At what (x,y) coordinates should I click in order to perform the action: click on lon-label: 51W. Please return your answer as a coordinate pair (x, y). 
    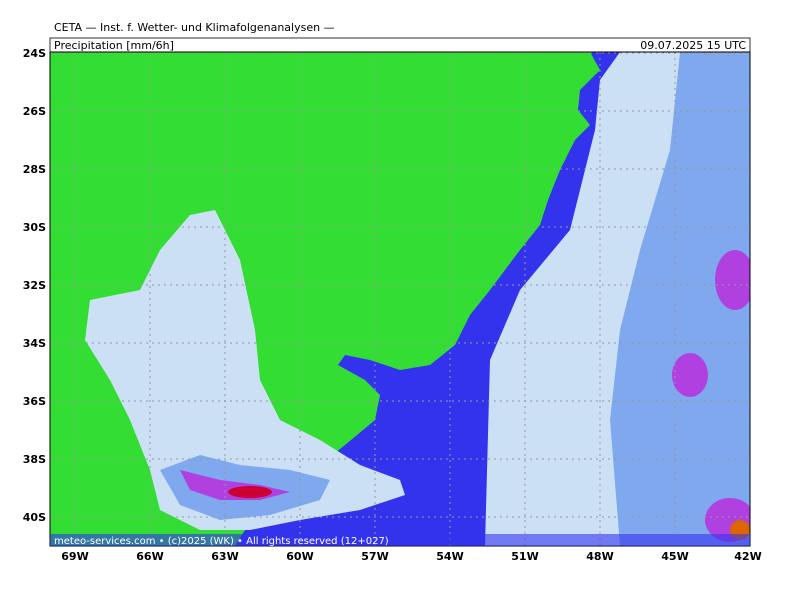
    Looking at the image, I should click on (524, 556).